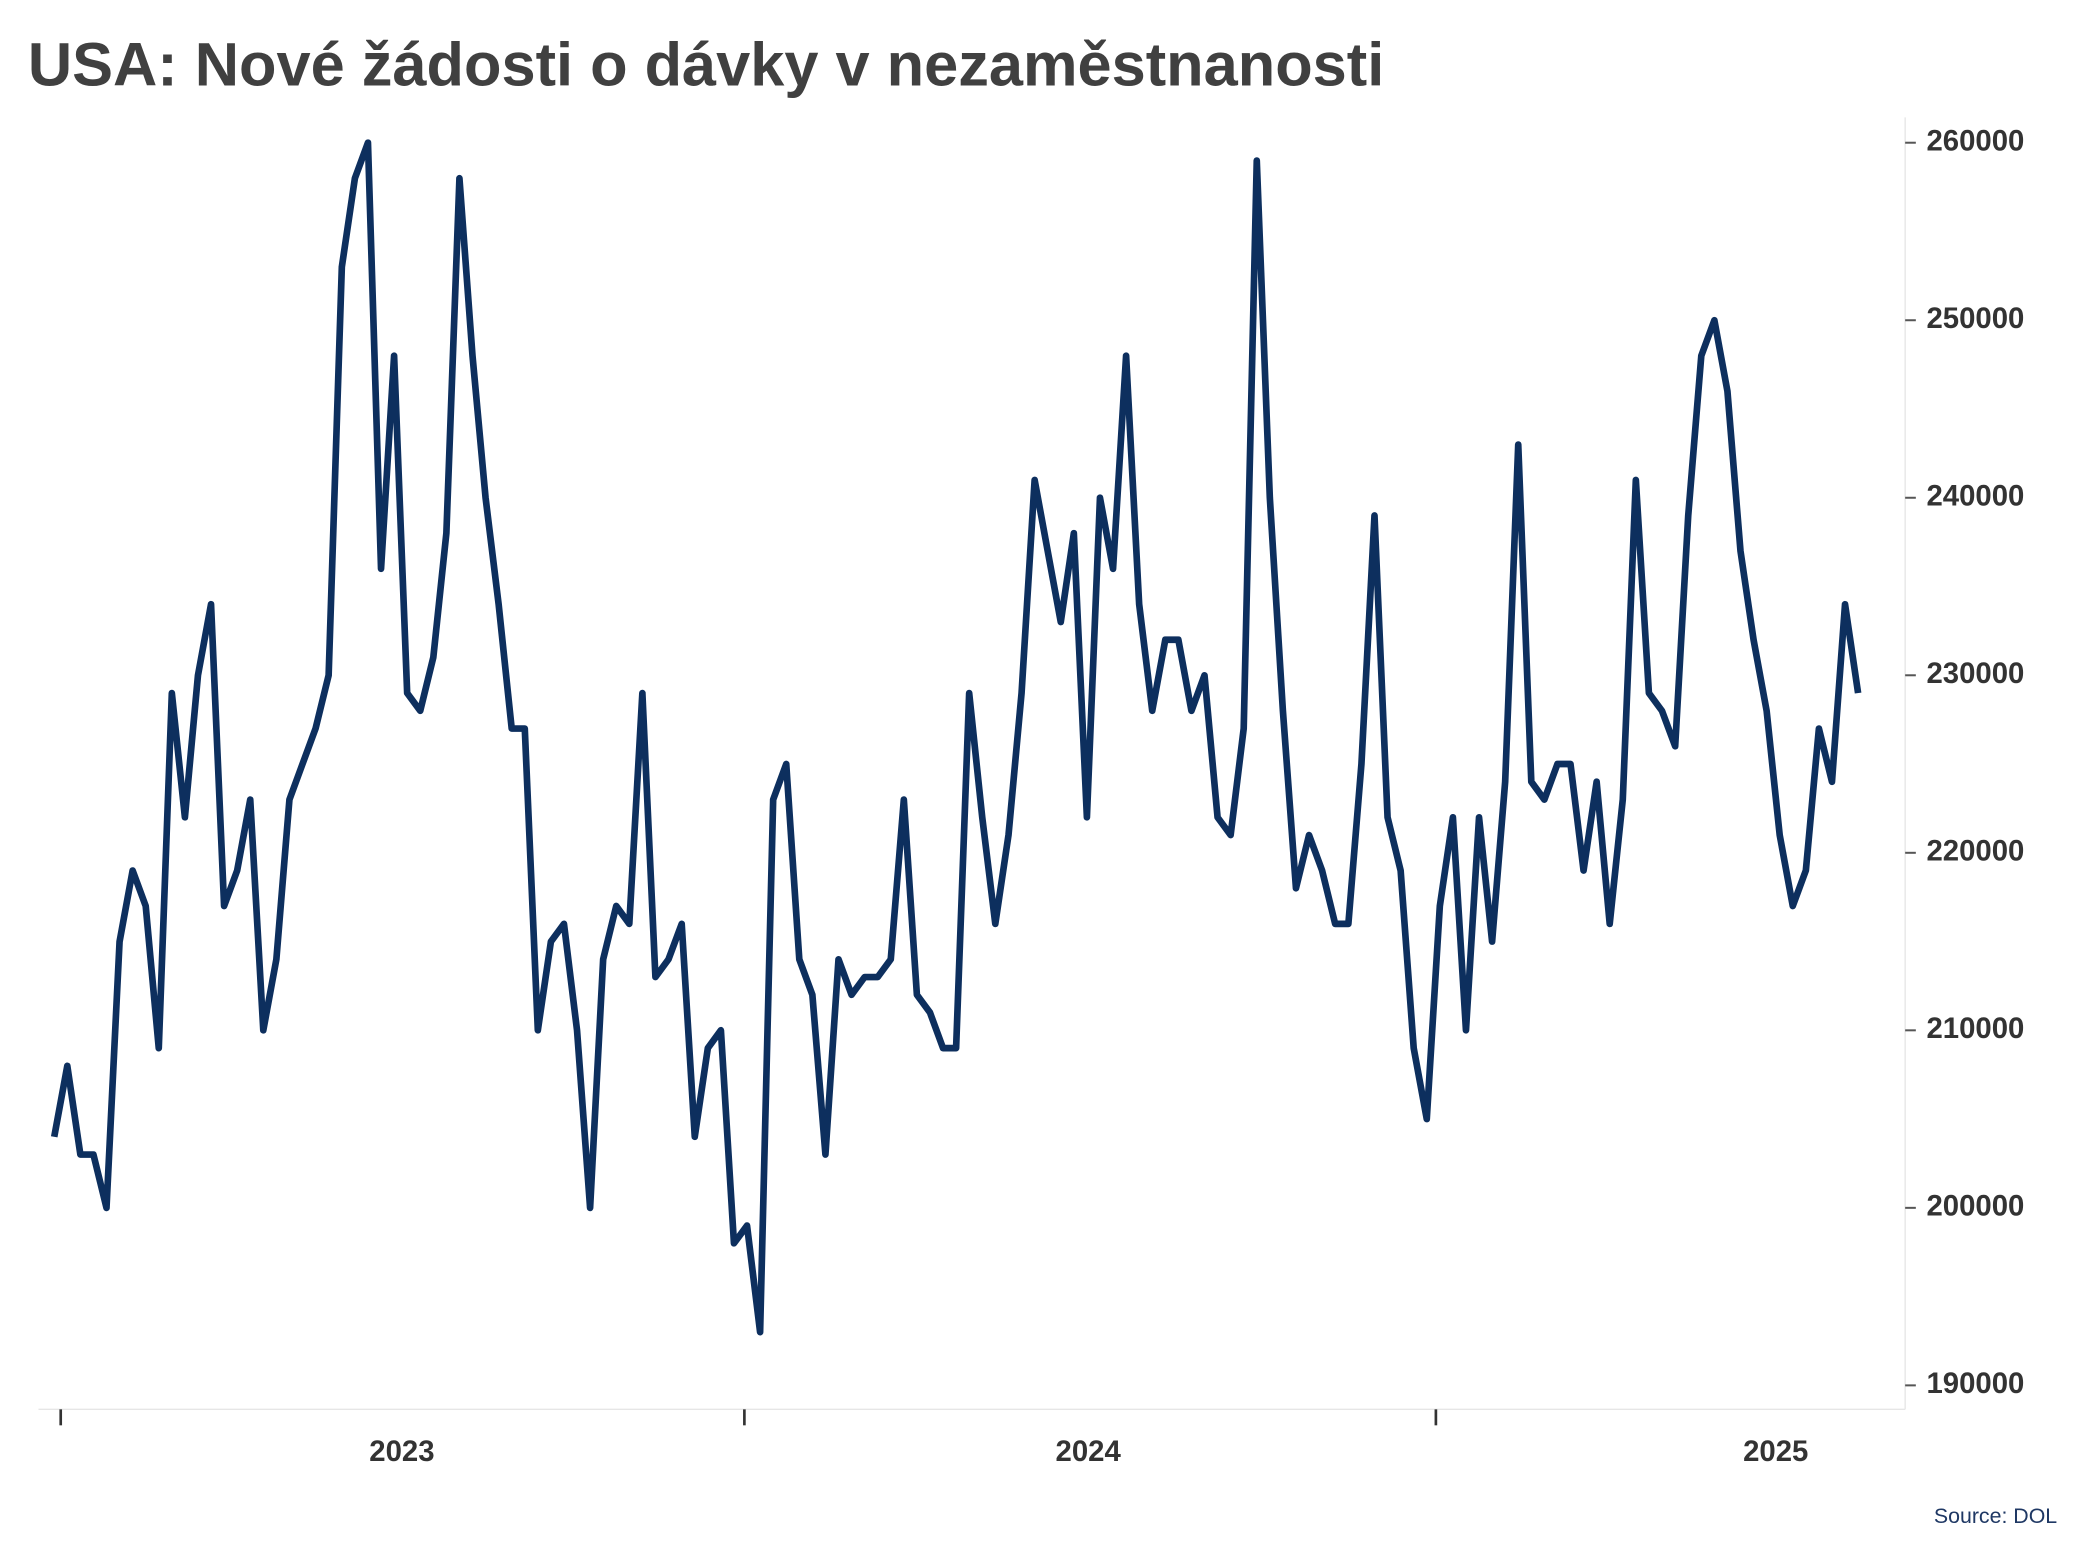  I want to click on source: Source: DOL, so click(1995, 1516).